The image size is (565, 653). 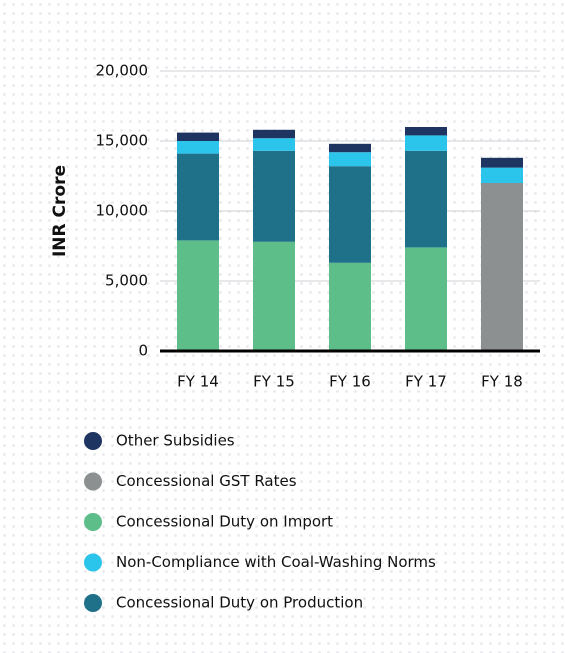 What do you see at coordinates (143, 351) in the screenshot?
I see `y-tick-label: 0` at bounding box center [143, 351].